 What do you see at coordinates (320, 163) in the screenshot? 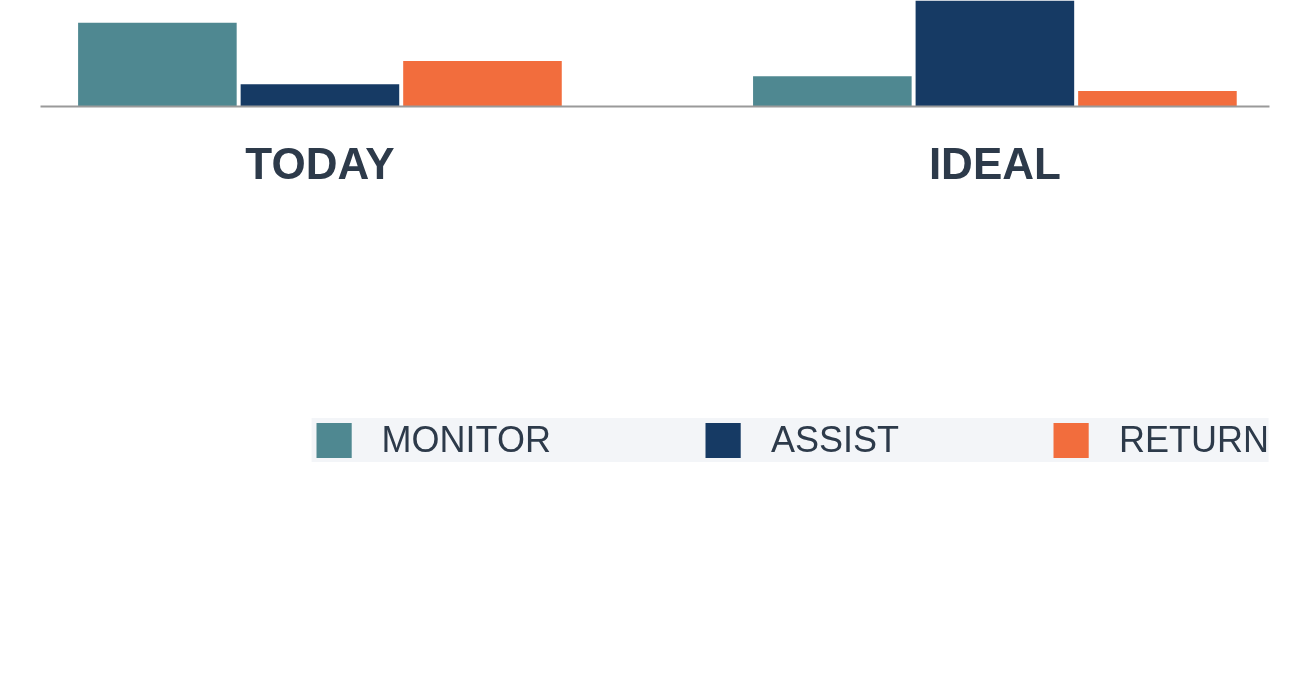
I see `x-tick-label: TODAY` at bounding box center [320, 163].